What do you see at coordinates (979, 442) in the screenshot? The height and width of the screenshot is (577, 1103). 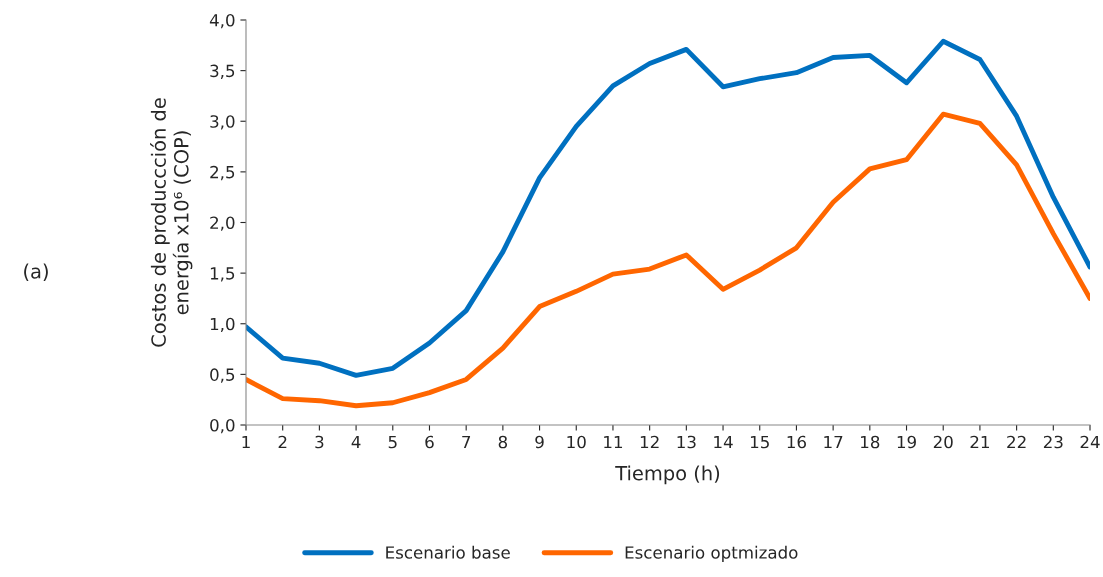 I see `x-tick-label: 21` at bounding box center [979, 442].